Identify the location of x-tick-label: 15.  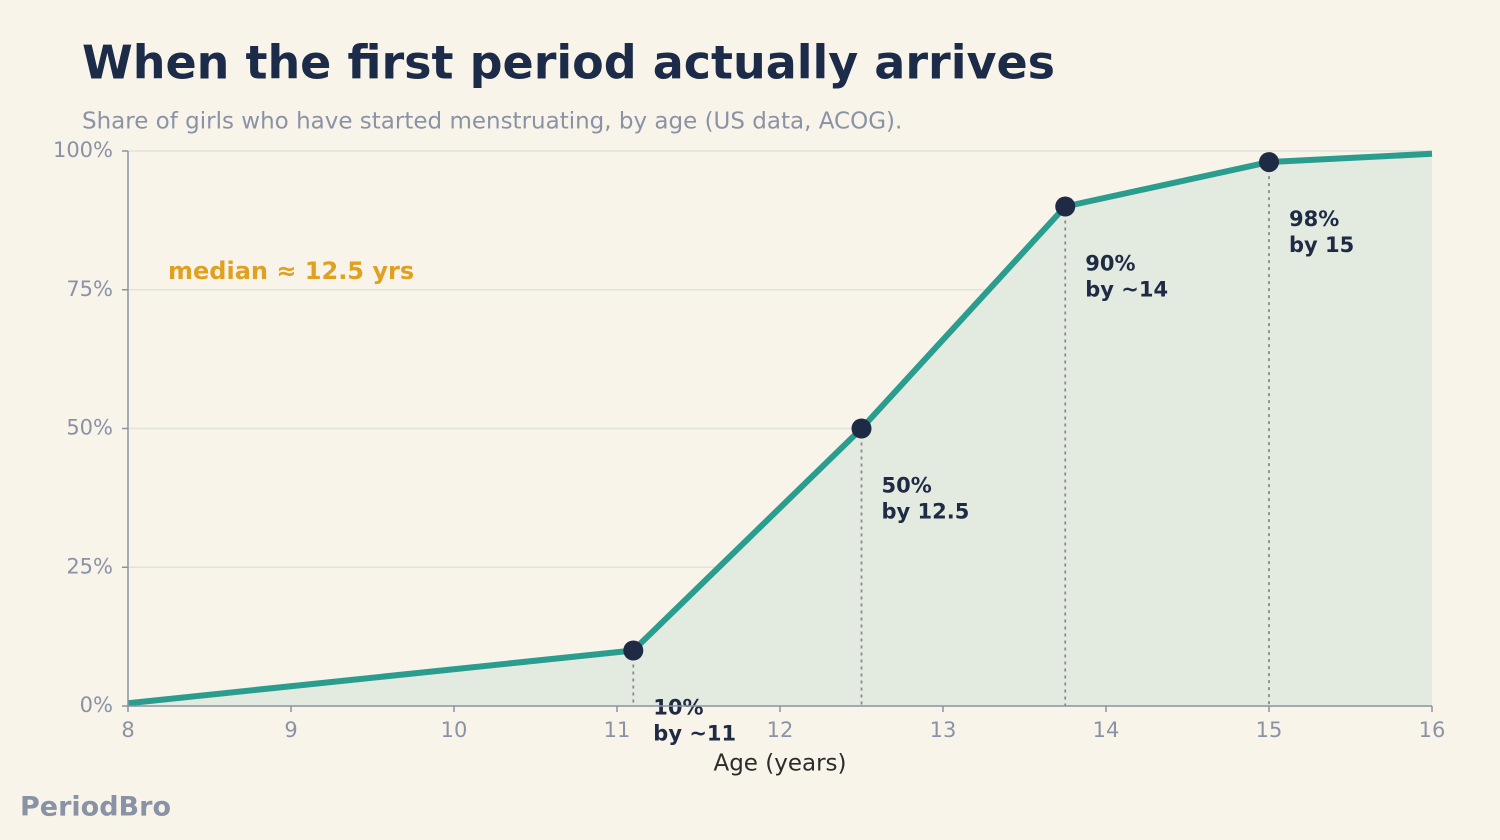
(1269, 730).